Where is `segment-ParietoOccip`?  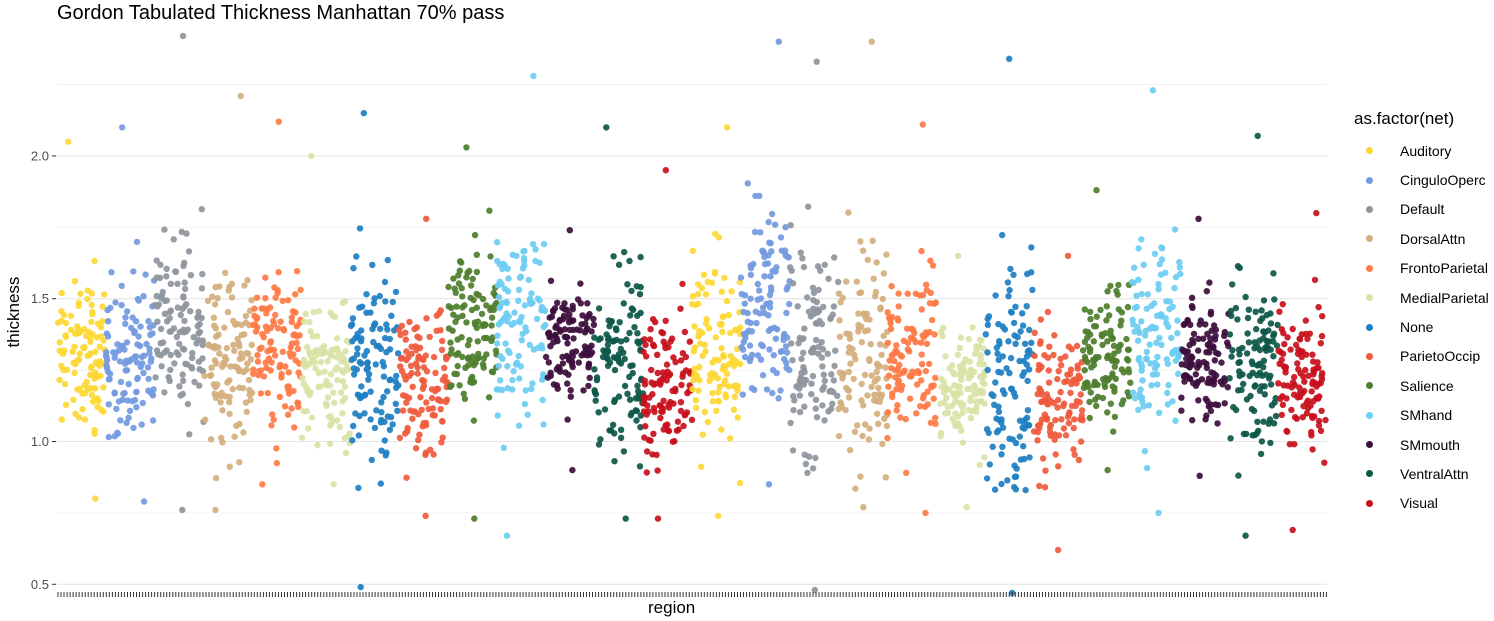
segment-ParietoOccip is located at coordinates (1058, 403).